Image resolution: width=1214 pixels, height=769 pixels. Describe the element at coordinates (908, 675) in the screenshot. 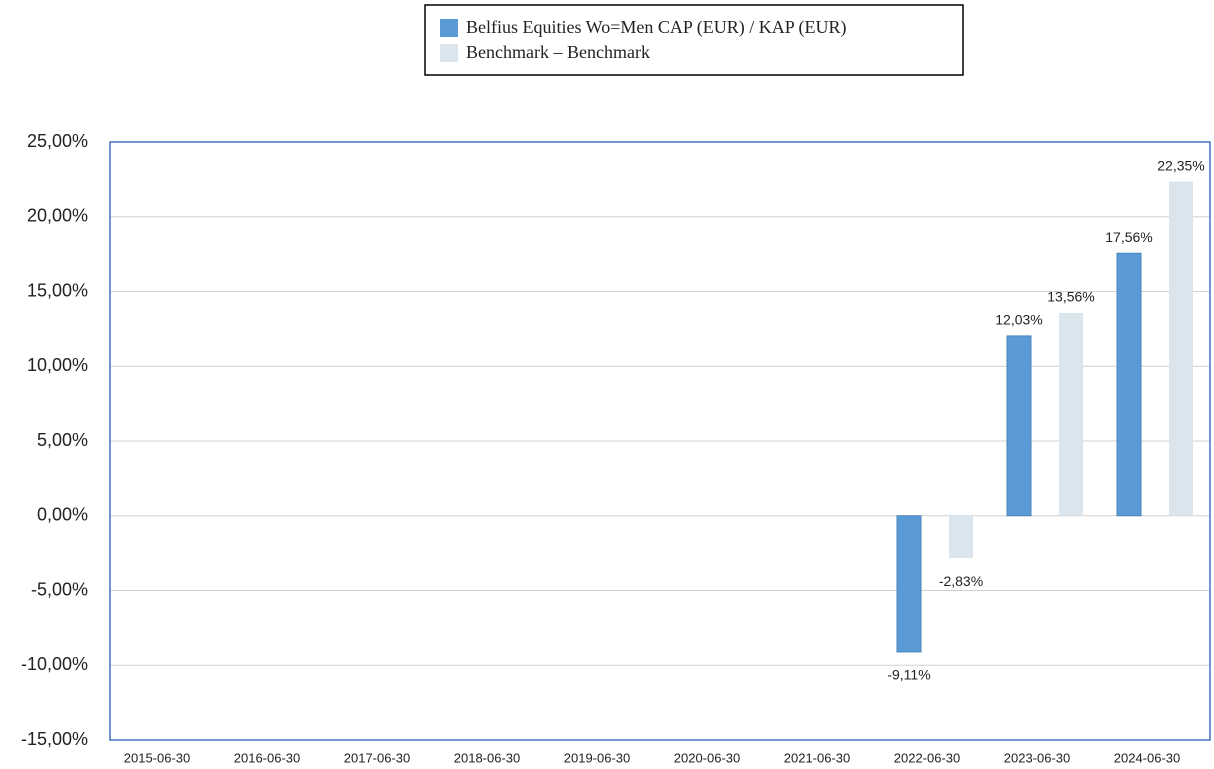

I see `data-label: -9,11%` at that location.